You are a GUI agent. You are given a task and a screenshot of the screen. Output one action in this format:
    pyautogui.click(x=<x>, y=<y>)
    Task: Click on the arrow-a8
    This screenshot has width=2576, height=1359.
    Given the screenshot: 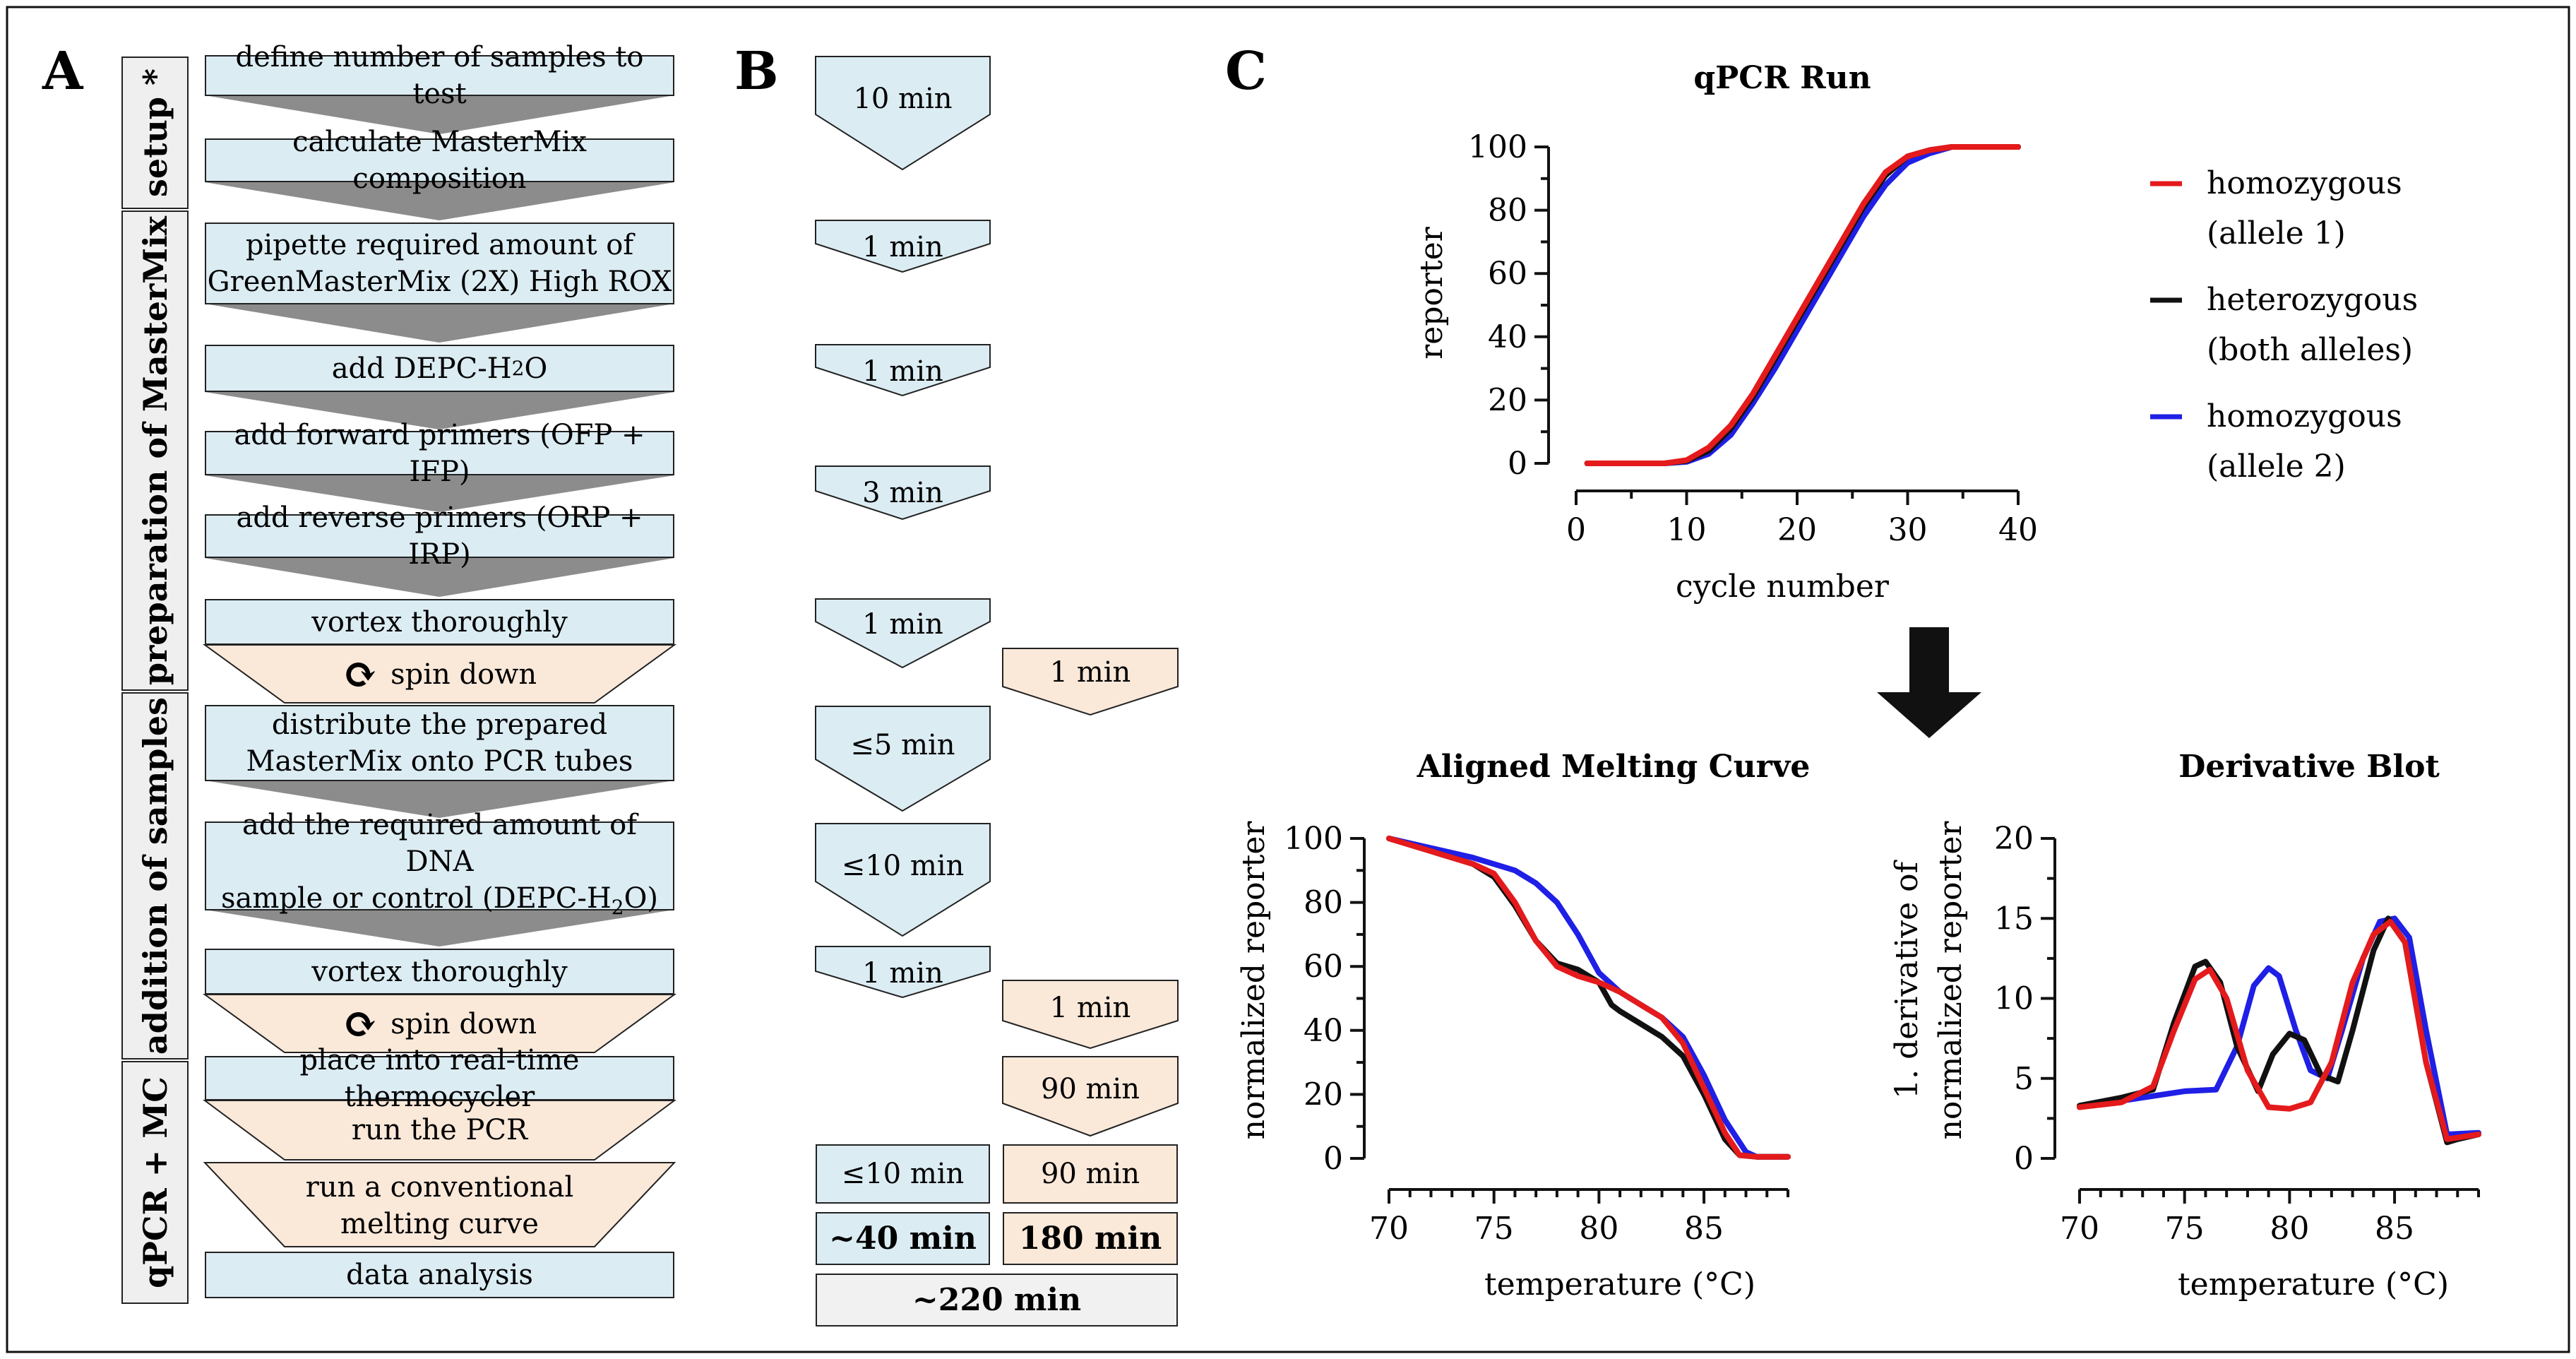 What is the action you would take?
    pyautogui.click(x=439, y=928)
    